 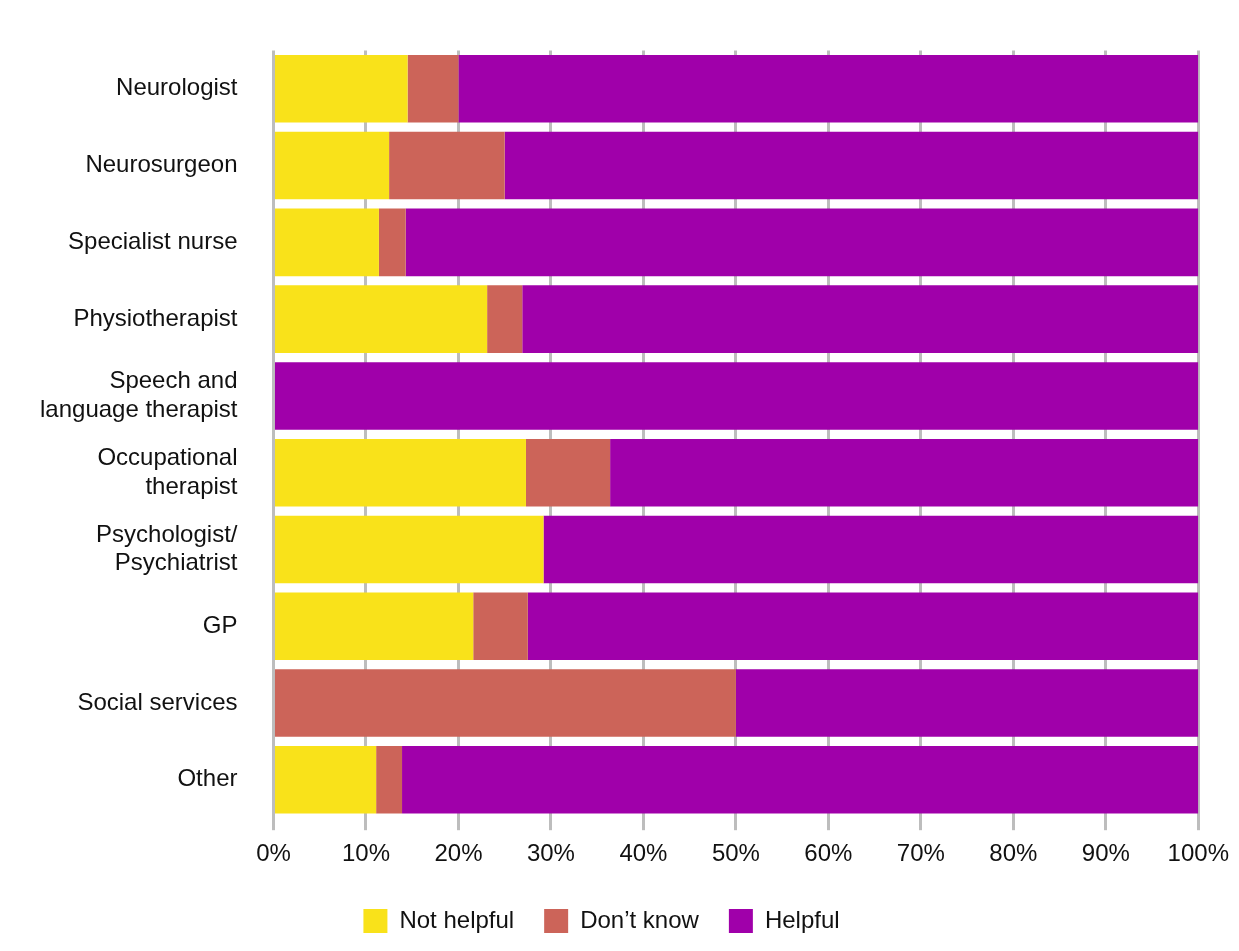 I want to click on legend-label: Not helpful, so click(x=457, y=919).